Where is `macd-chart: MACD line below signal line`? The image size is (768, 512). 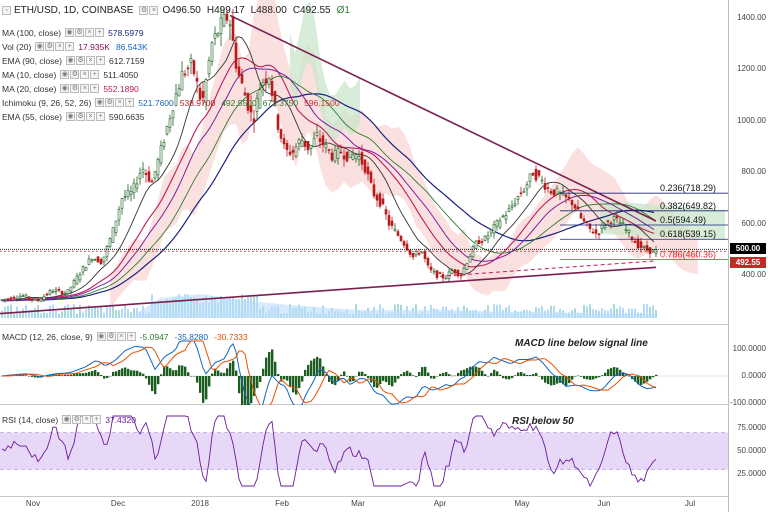 macd-chart: MACD line below signal line is located at coordinates (364, 365).